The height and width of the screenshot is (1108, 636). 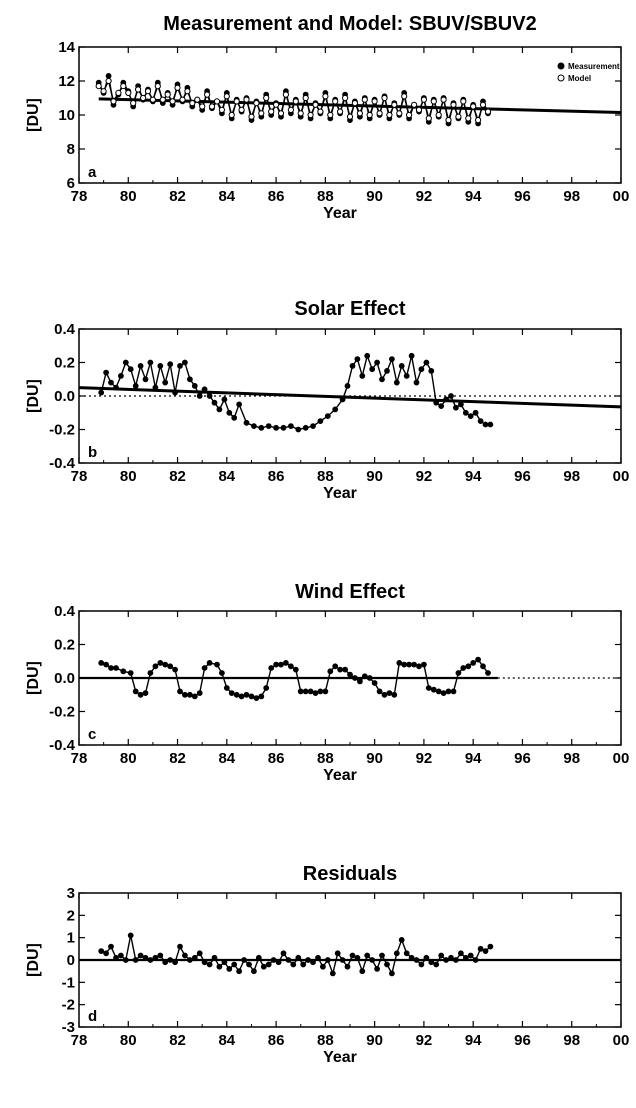 I want to click on y-tick-label: 0.0, so click(x=64, y=678).